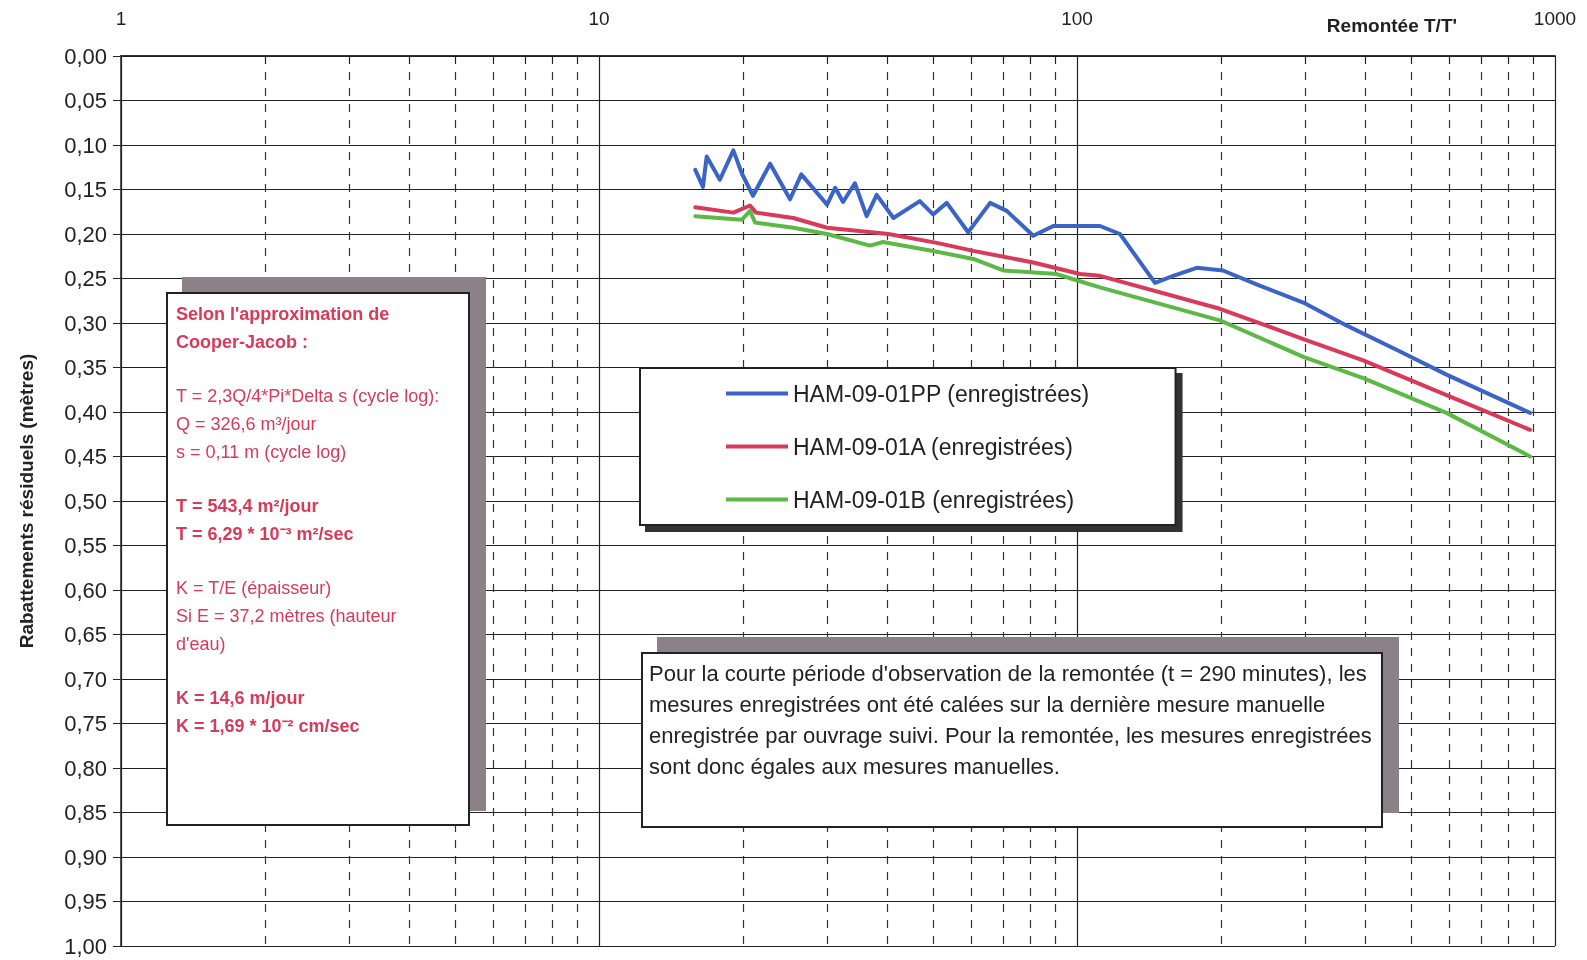 The height and width of the screenshot is (960, 1587). I want to click on annotation: K = 14,6 m/jour K = 1,69 * 10⁻² cm/sec, so click(268, 712).